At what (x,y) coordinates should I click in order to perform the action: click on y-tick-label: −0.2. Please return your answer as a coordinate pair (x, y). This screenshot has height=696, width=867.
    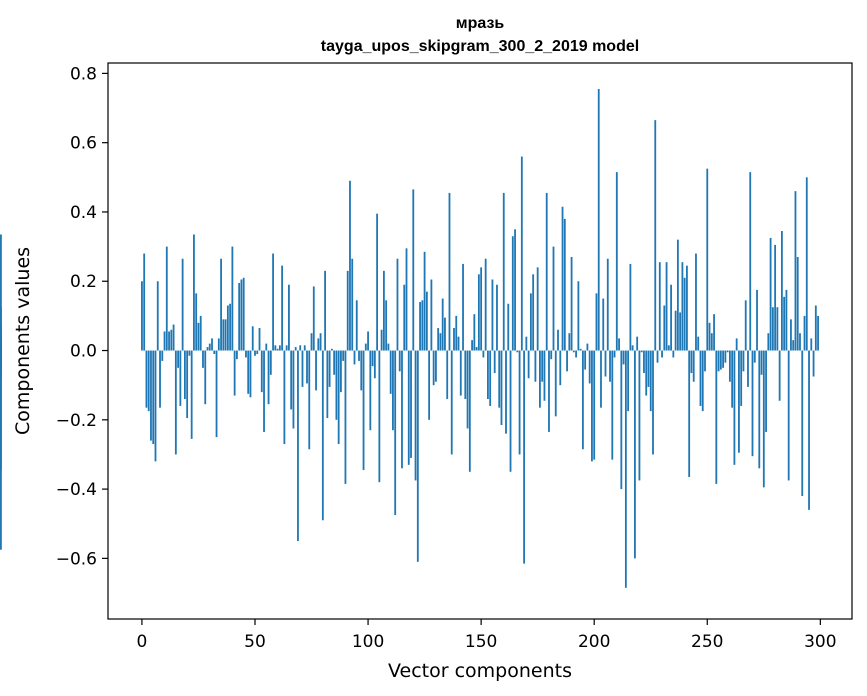
    Looking at the image, I should click on (76, 421).